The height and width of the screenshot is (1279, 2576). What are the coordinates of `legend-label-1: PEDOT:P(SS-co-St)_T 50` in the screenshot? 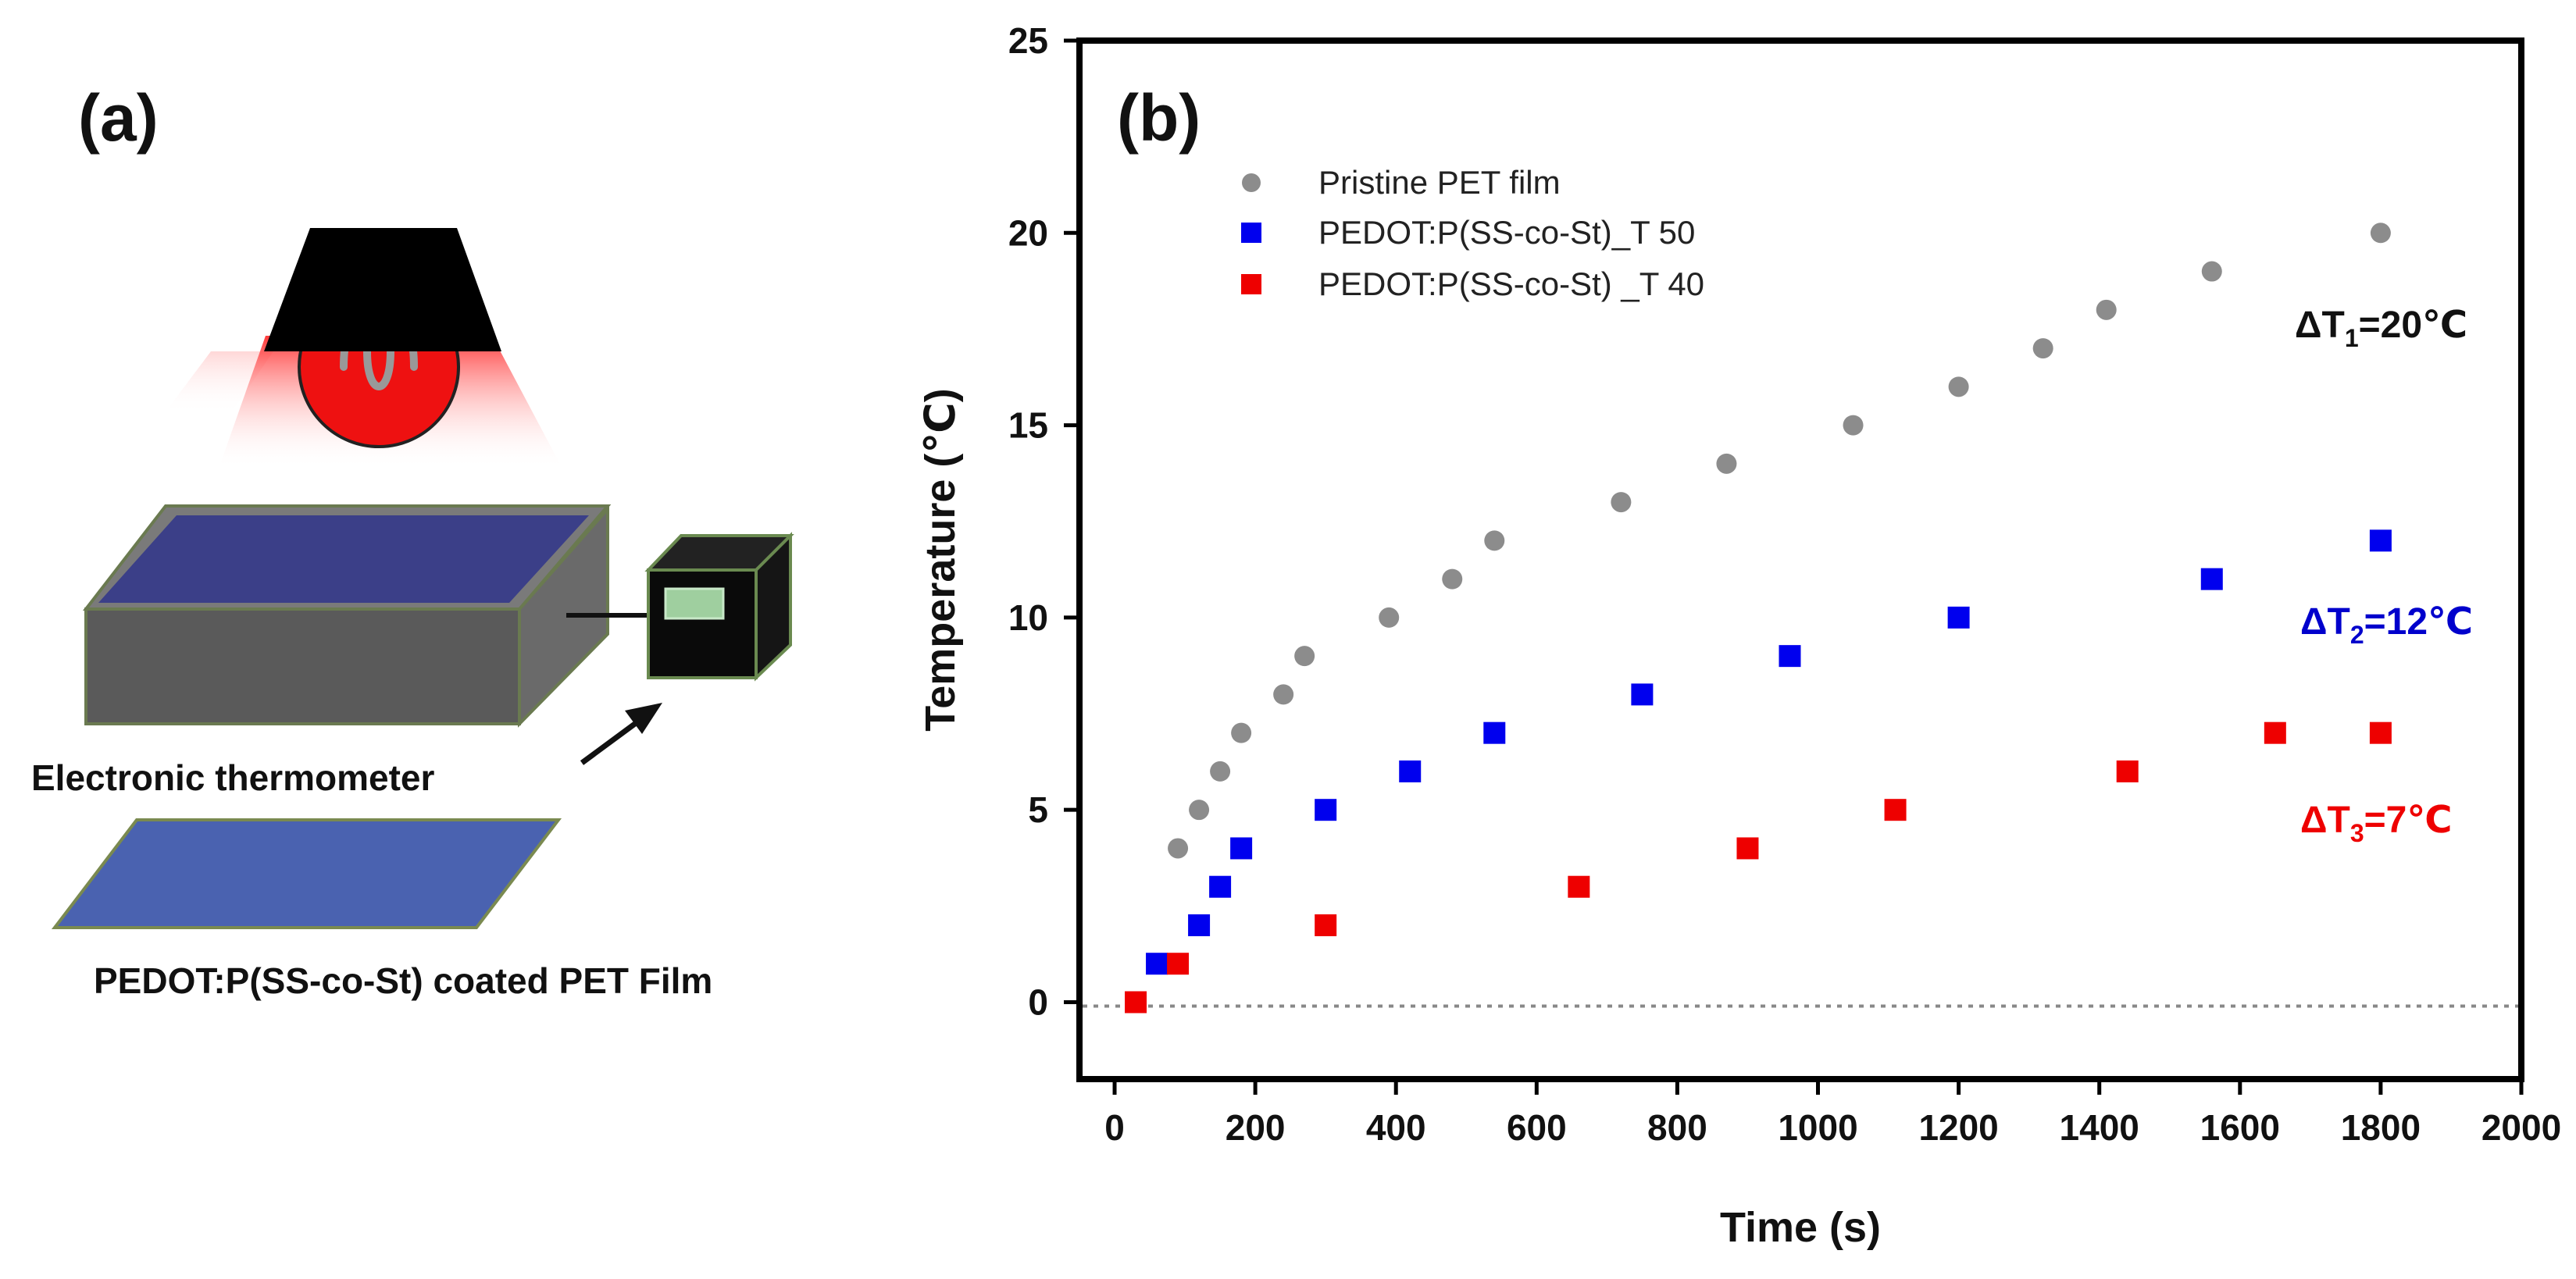 It's located at (1506, 232).